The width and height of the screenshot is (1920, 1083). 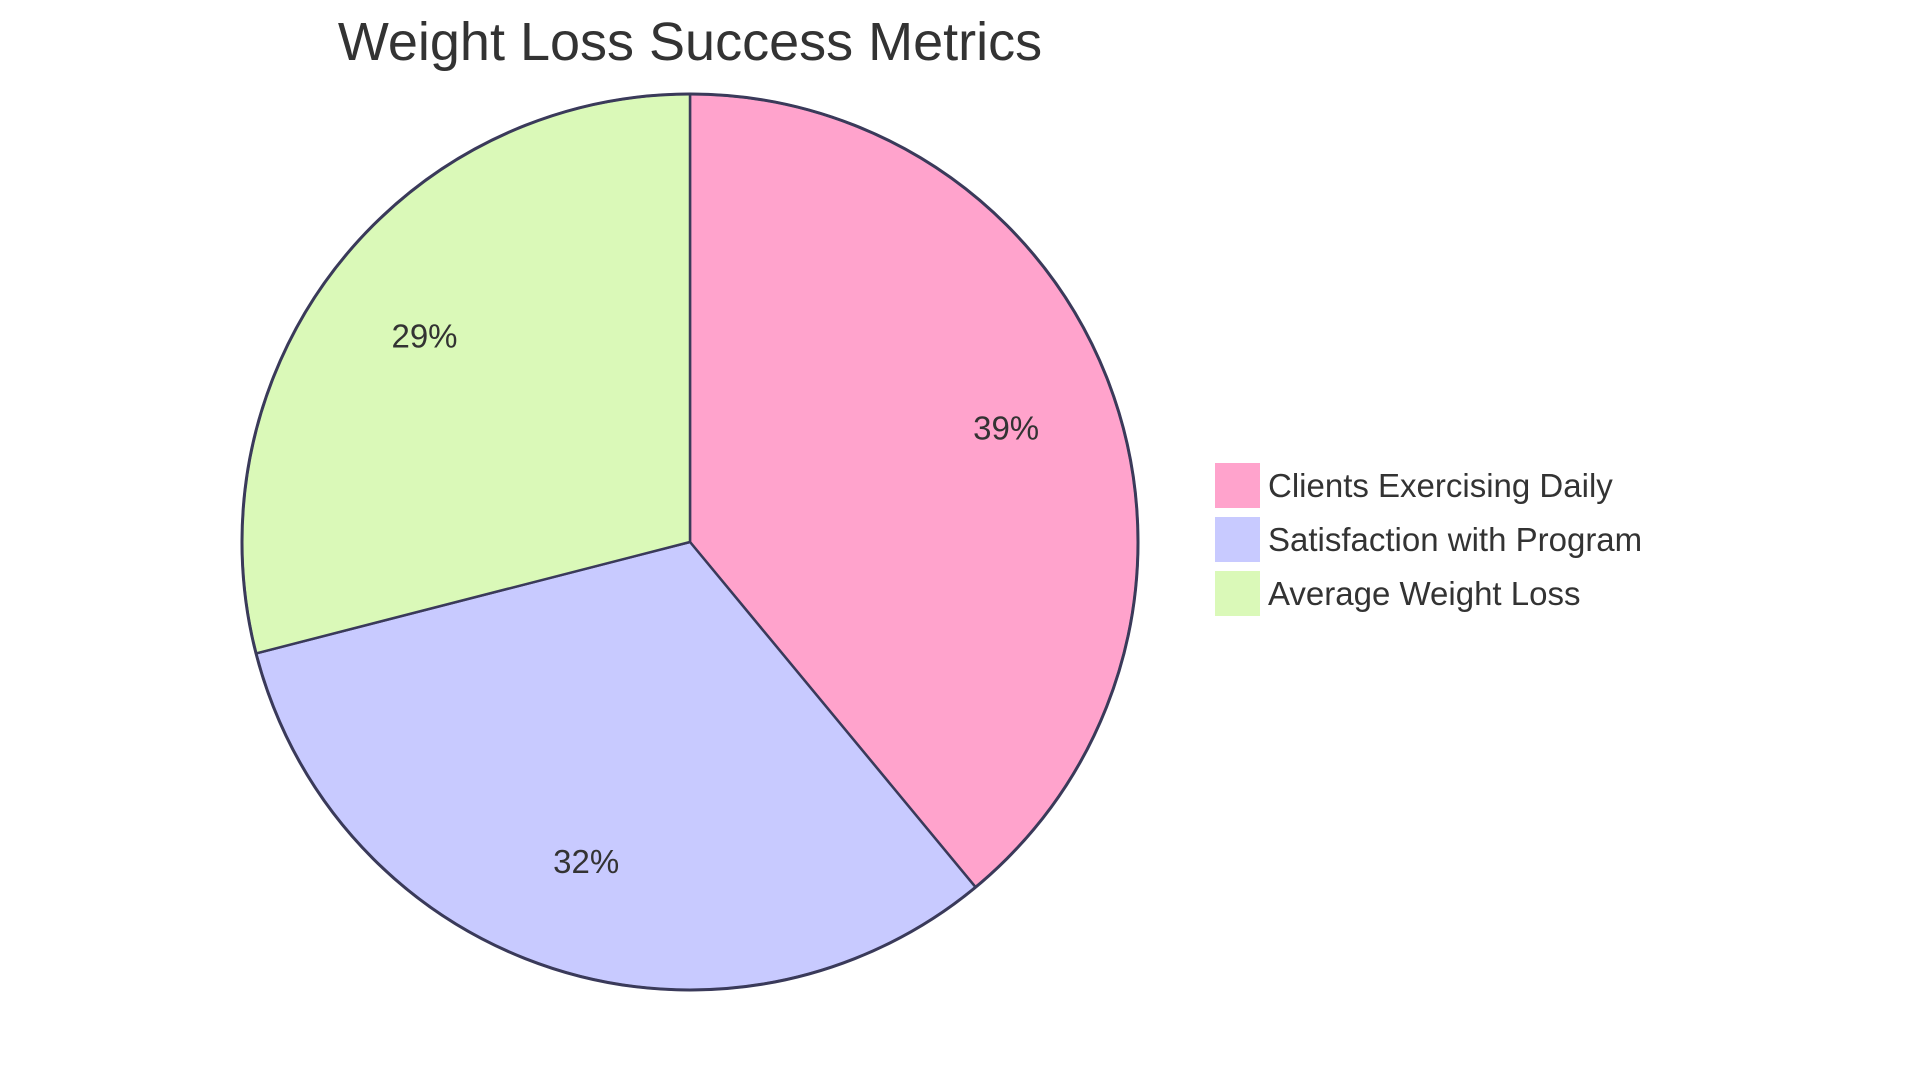 I want to click on legend-item-2: Satisfaction with Program, so click(x=1428, y=539).